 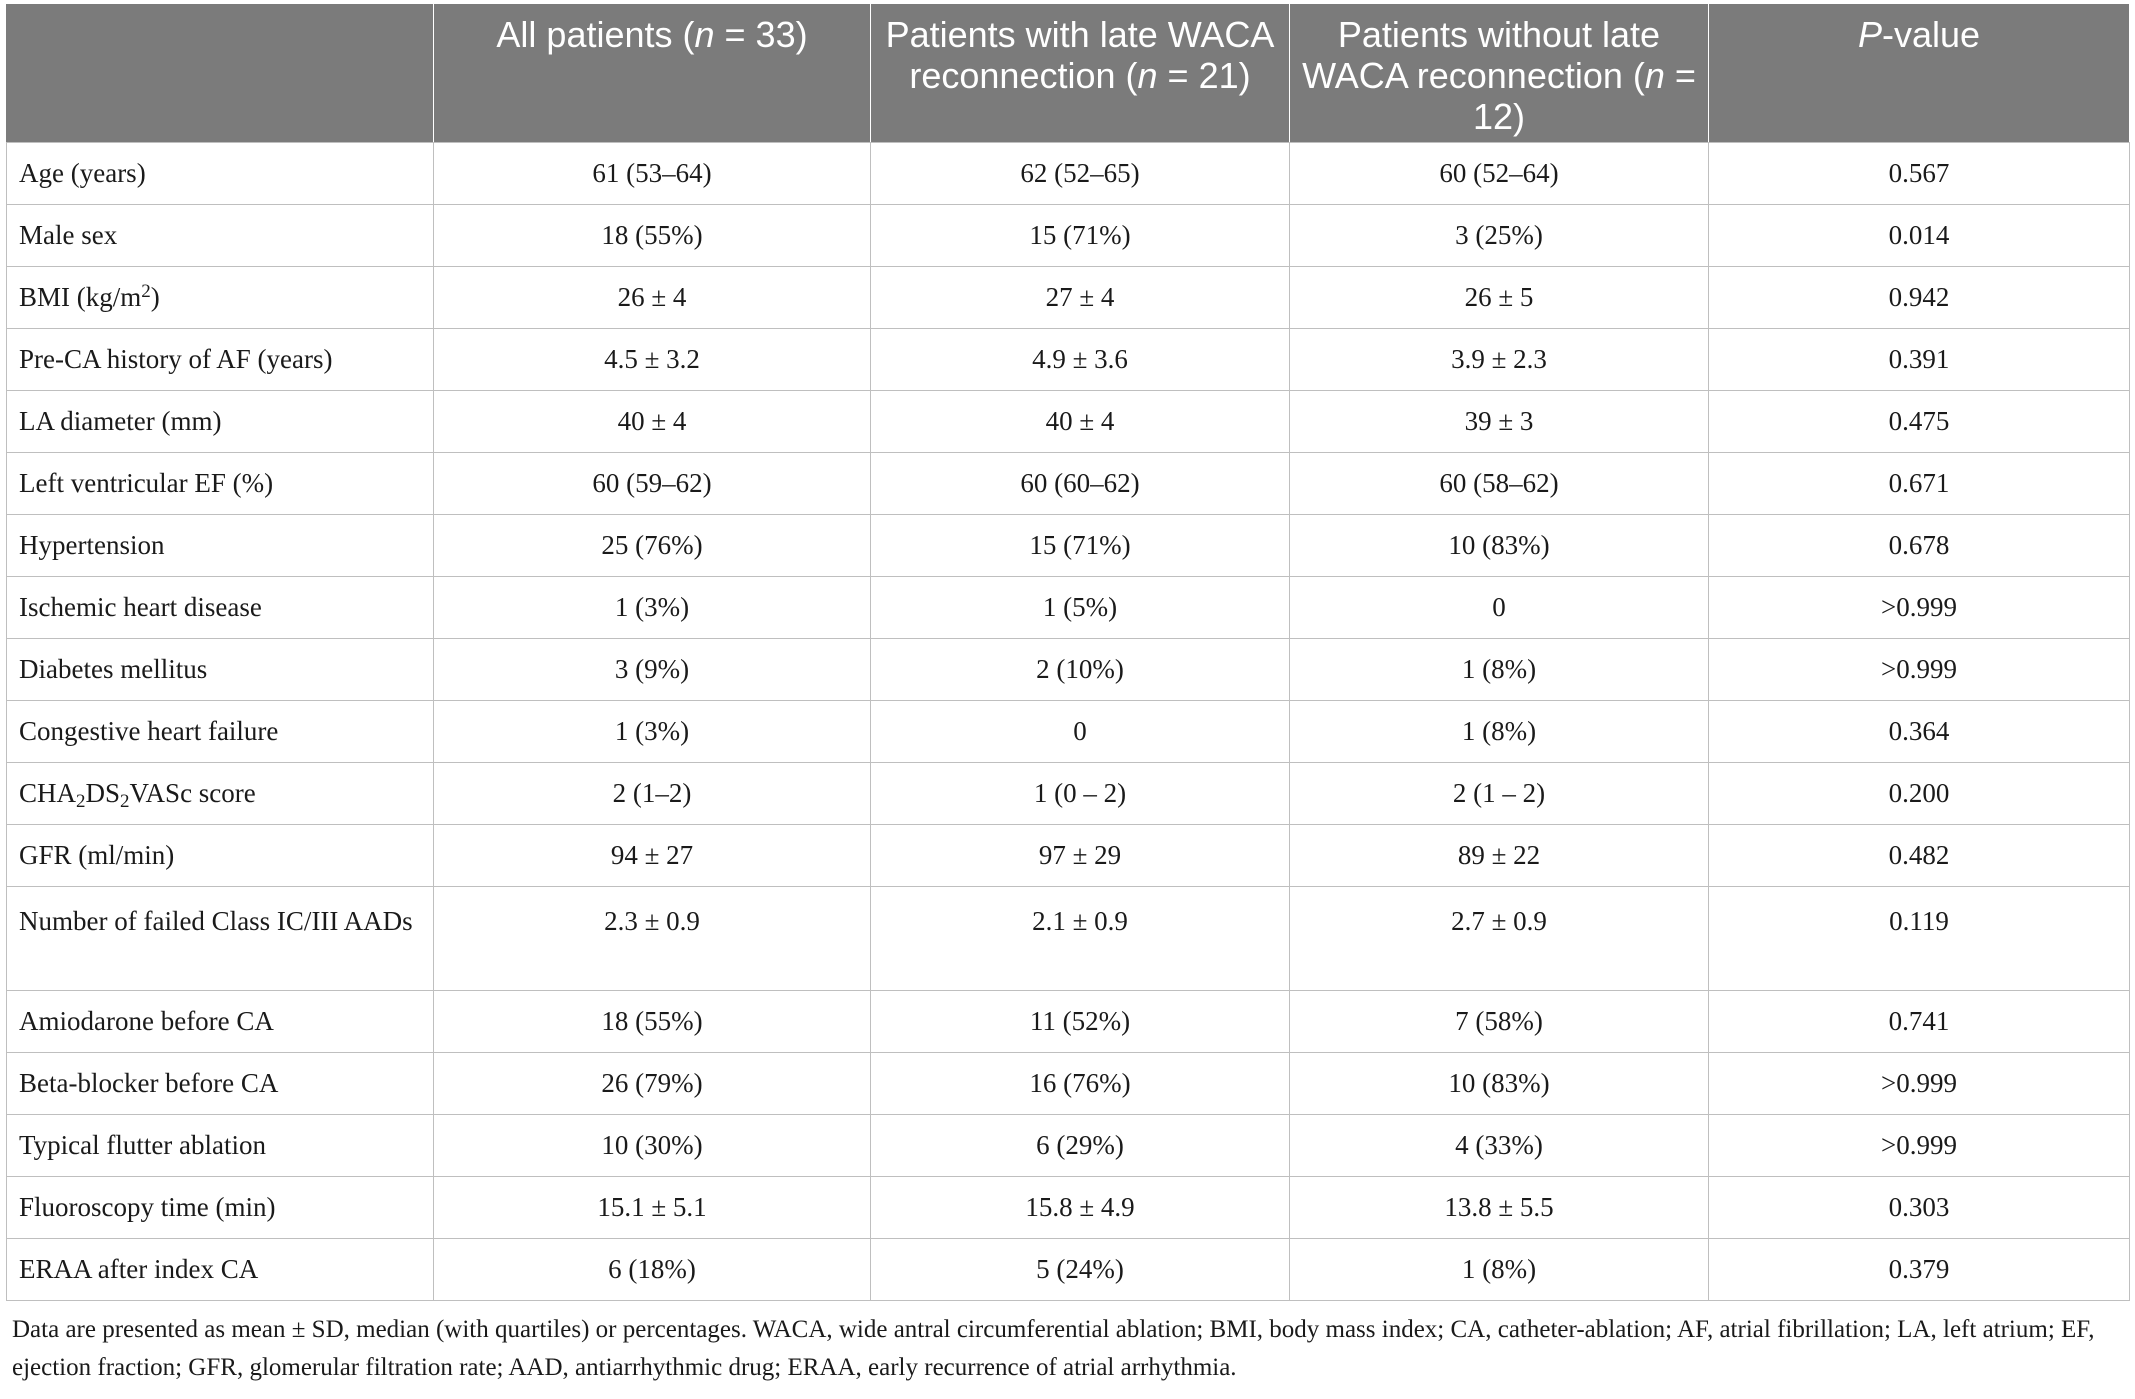 What do you see at coordinates (1919, 483) in the screenshot?
I see `cell-p-value: 0.671` at bounding box center [1919, 483].